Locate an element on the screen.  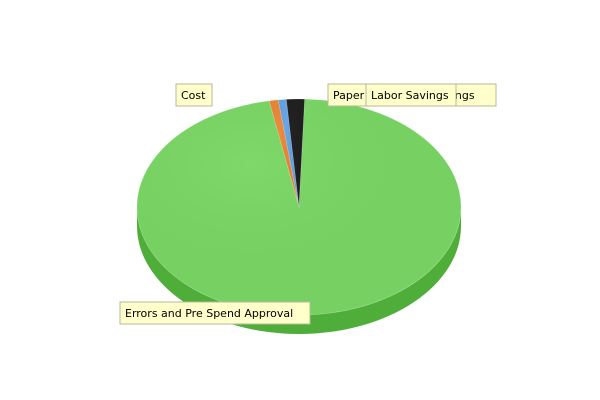
pie-label-text: Paper is located at coordinates (349, 95).